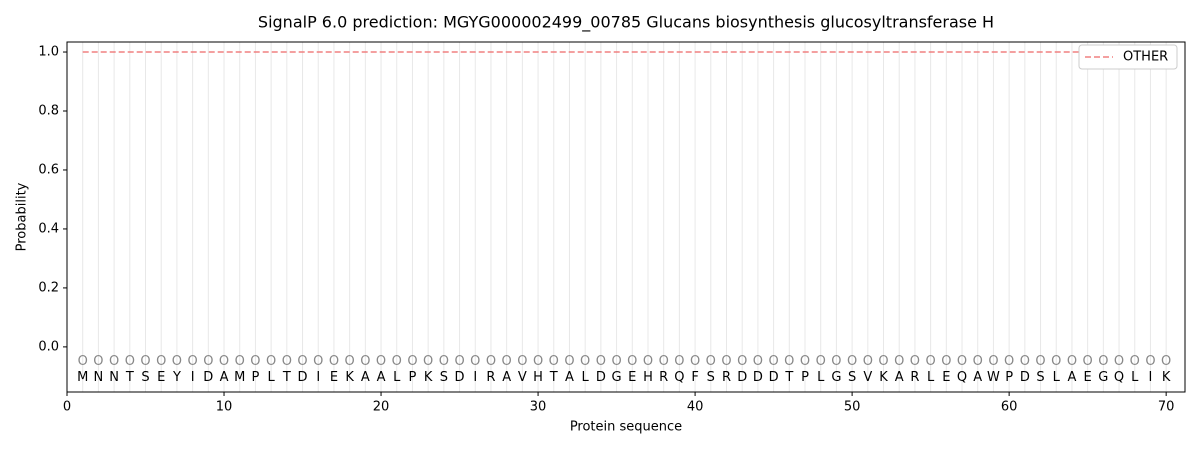 This screenshot has width=1200, height=450. What do you see at coordinates (48, 346) in the screenshot?
I see `y-tick-label: 0.0` at bounding box center [48, 346].